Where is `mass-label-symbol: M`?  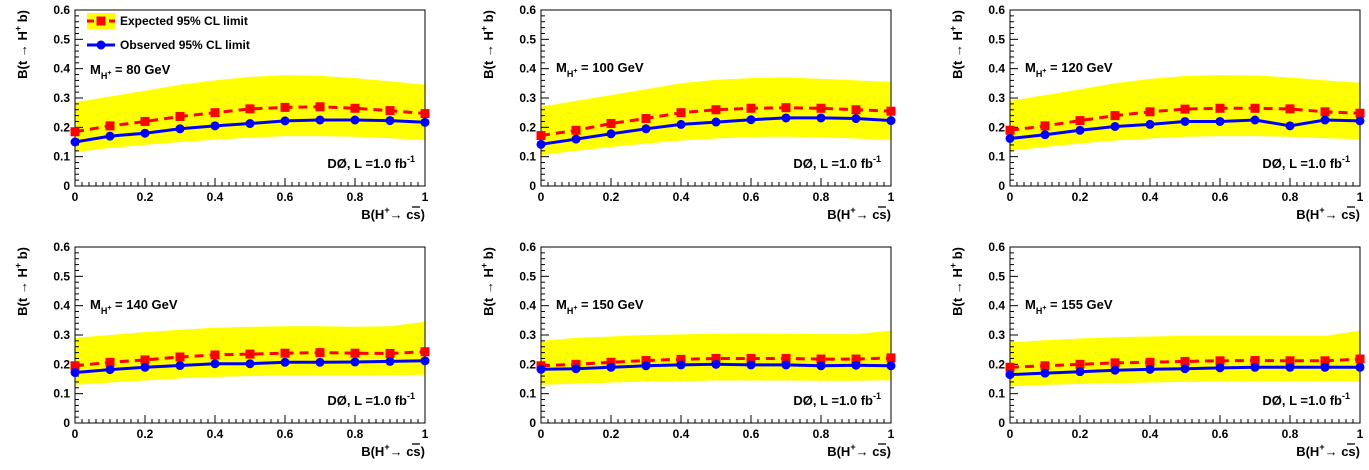 mass-label-symbol: M is located at coordinates (561, 304).